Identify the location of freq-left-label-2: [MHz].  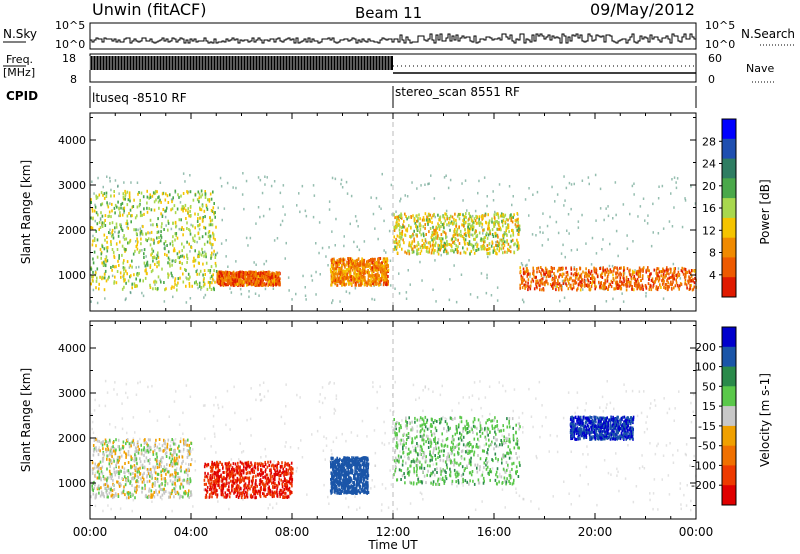
(19, 72).